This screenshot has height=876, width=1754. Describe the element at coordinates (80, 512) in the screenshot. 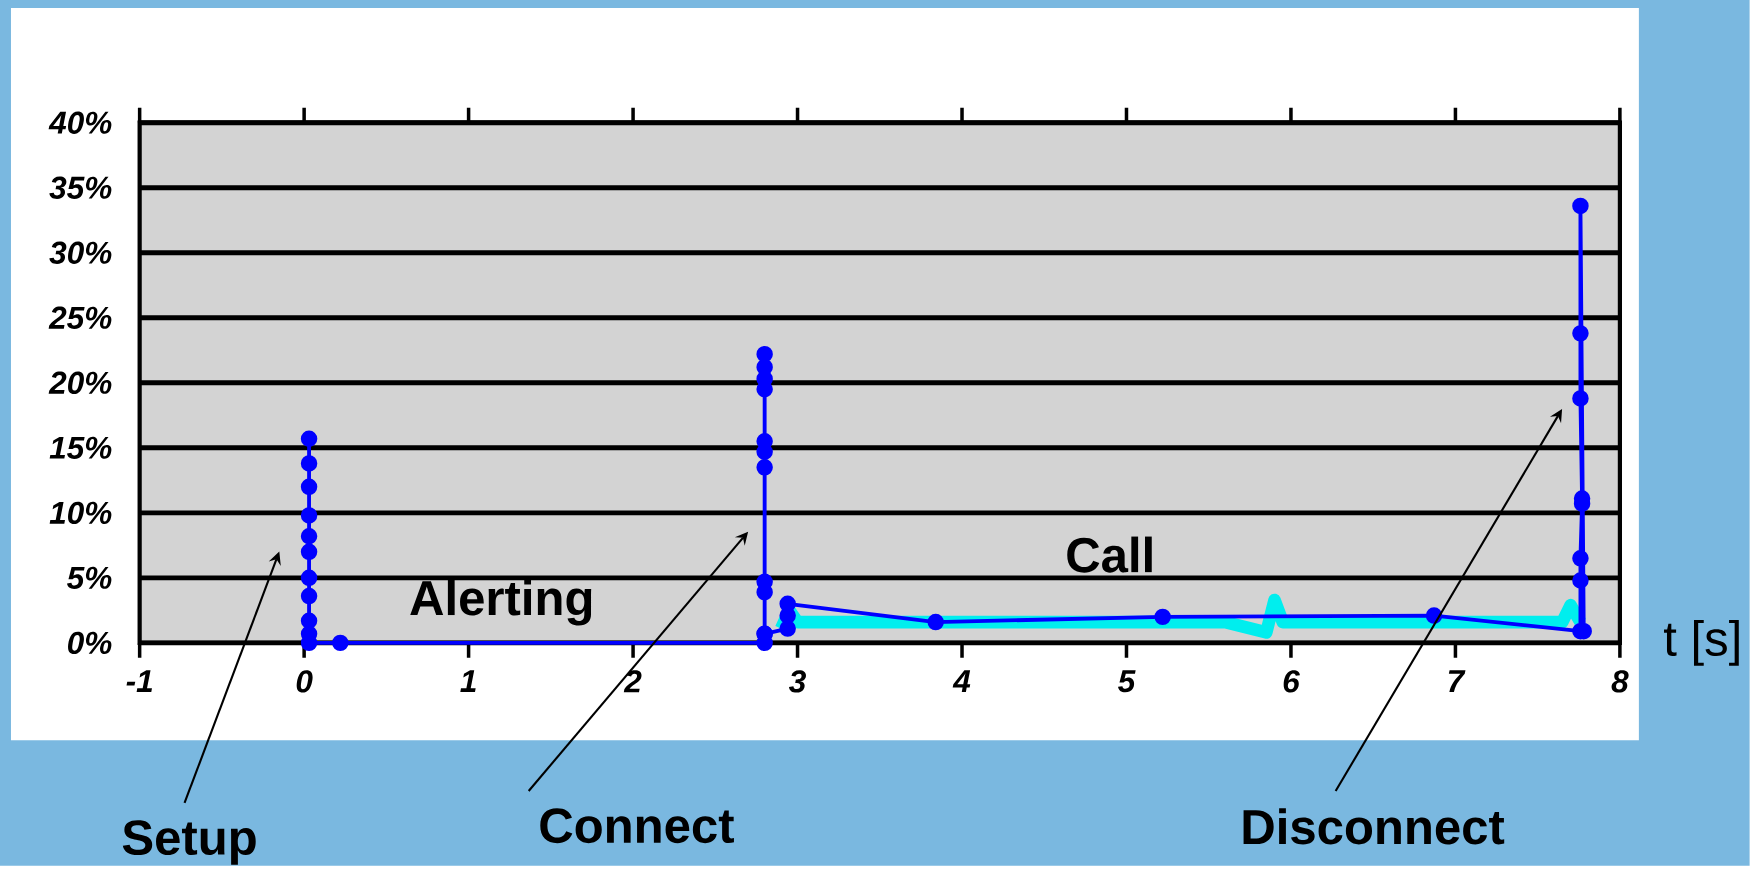

I see `y-tick-label: 10%` at that location.